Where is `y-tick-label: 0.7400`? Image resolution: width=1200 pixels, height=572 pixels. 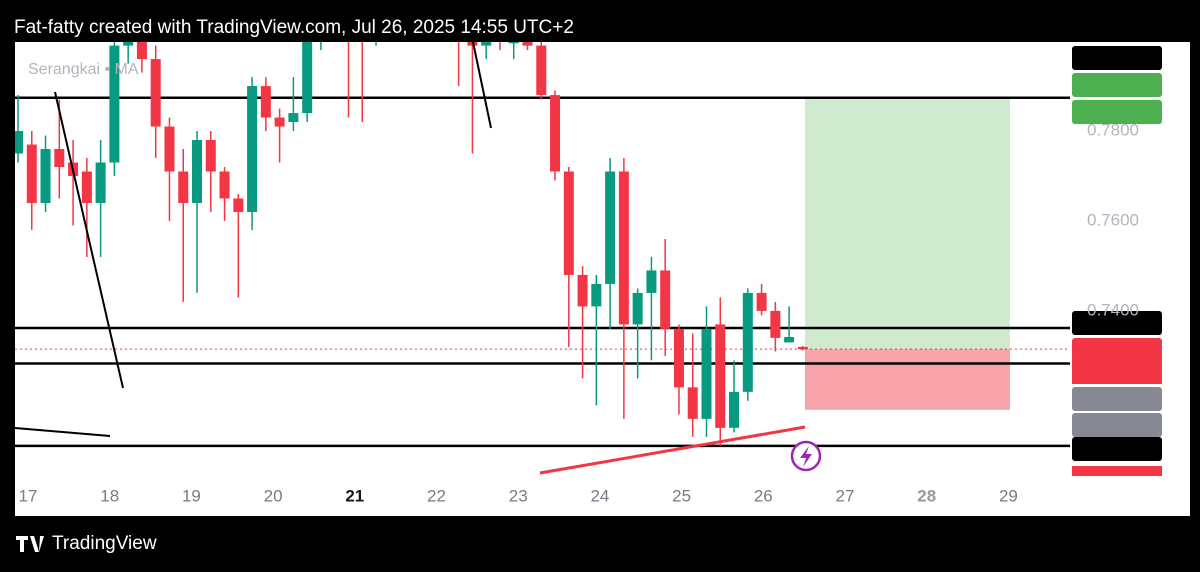
y-tick-label: 0.7400 is located at coordinates (1113, 309).